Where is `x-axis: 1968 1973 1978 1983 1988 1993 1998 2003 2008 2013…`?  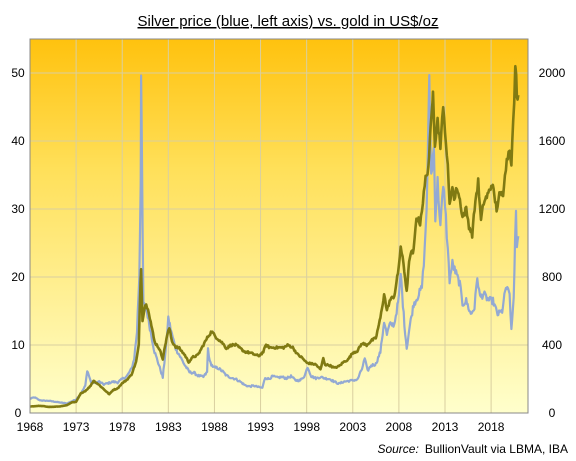
x-axis: 1968 1973 1978 1983 1988 1993 1998 2003 2008 2013… is located at coordinates (261, 427).